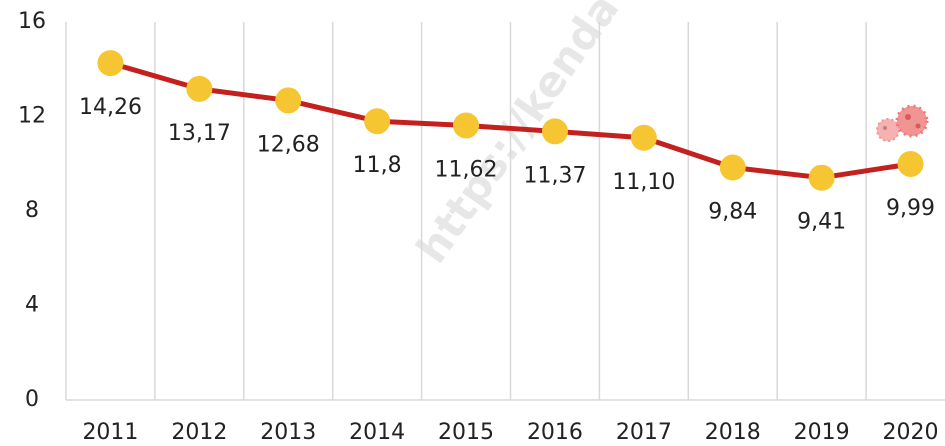 This screenshot has height=446, width=945. What do you see at coordinates (732, 212) in the screenshot?
I see `data-label: 9,84` at bounding box center [732, 212].